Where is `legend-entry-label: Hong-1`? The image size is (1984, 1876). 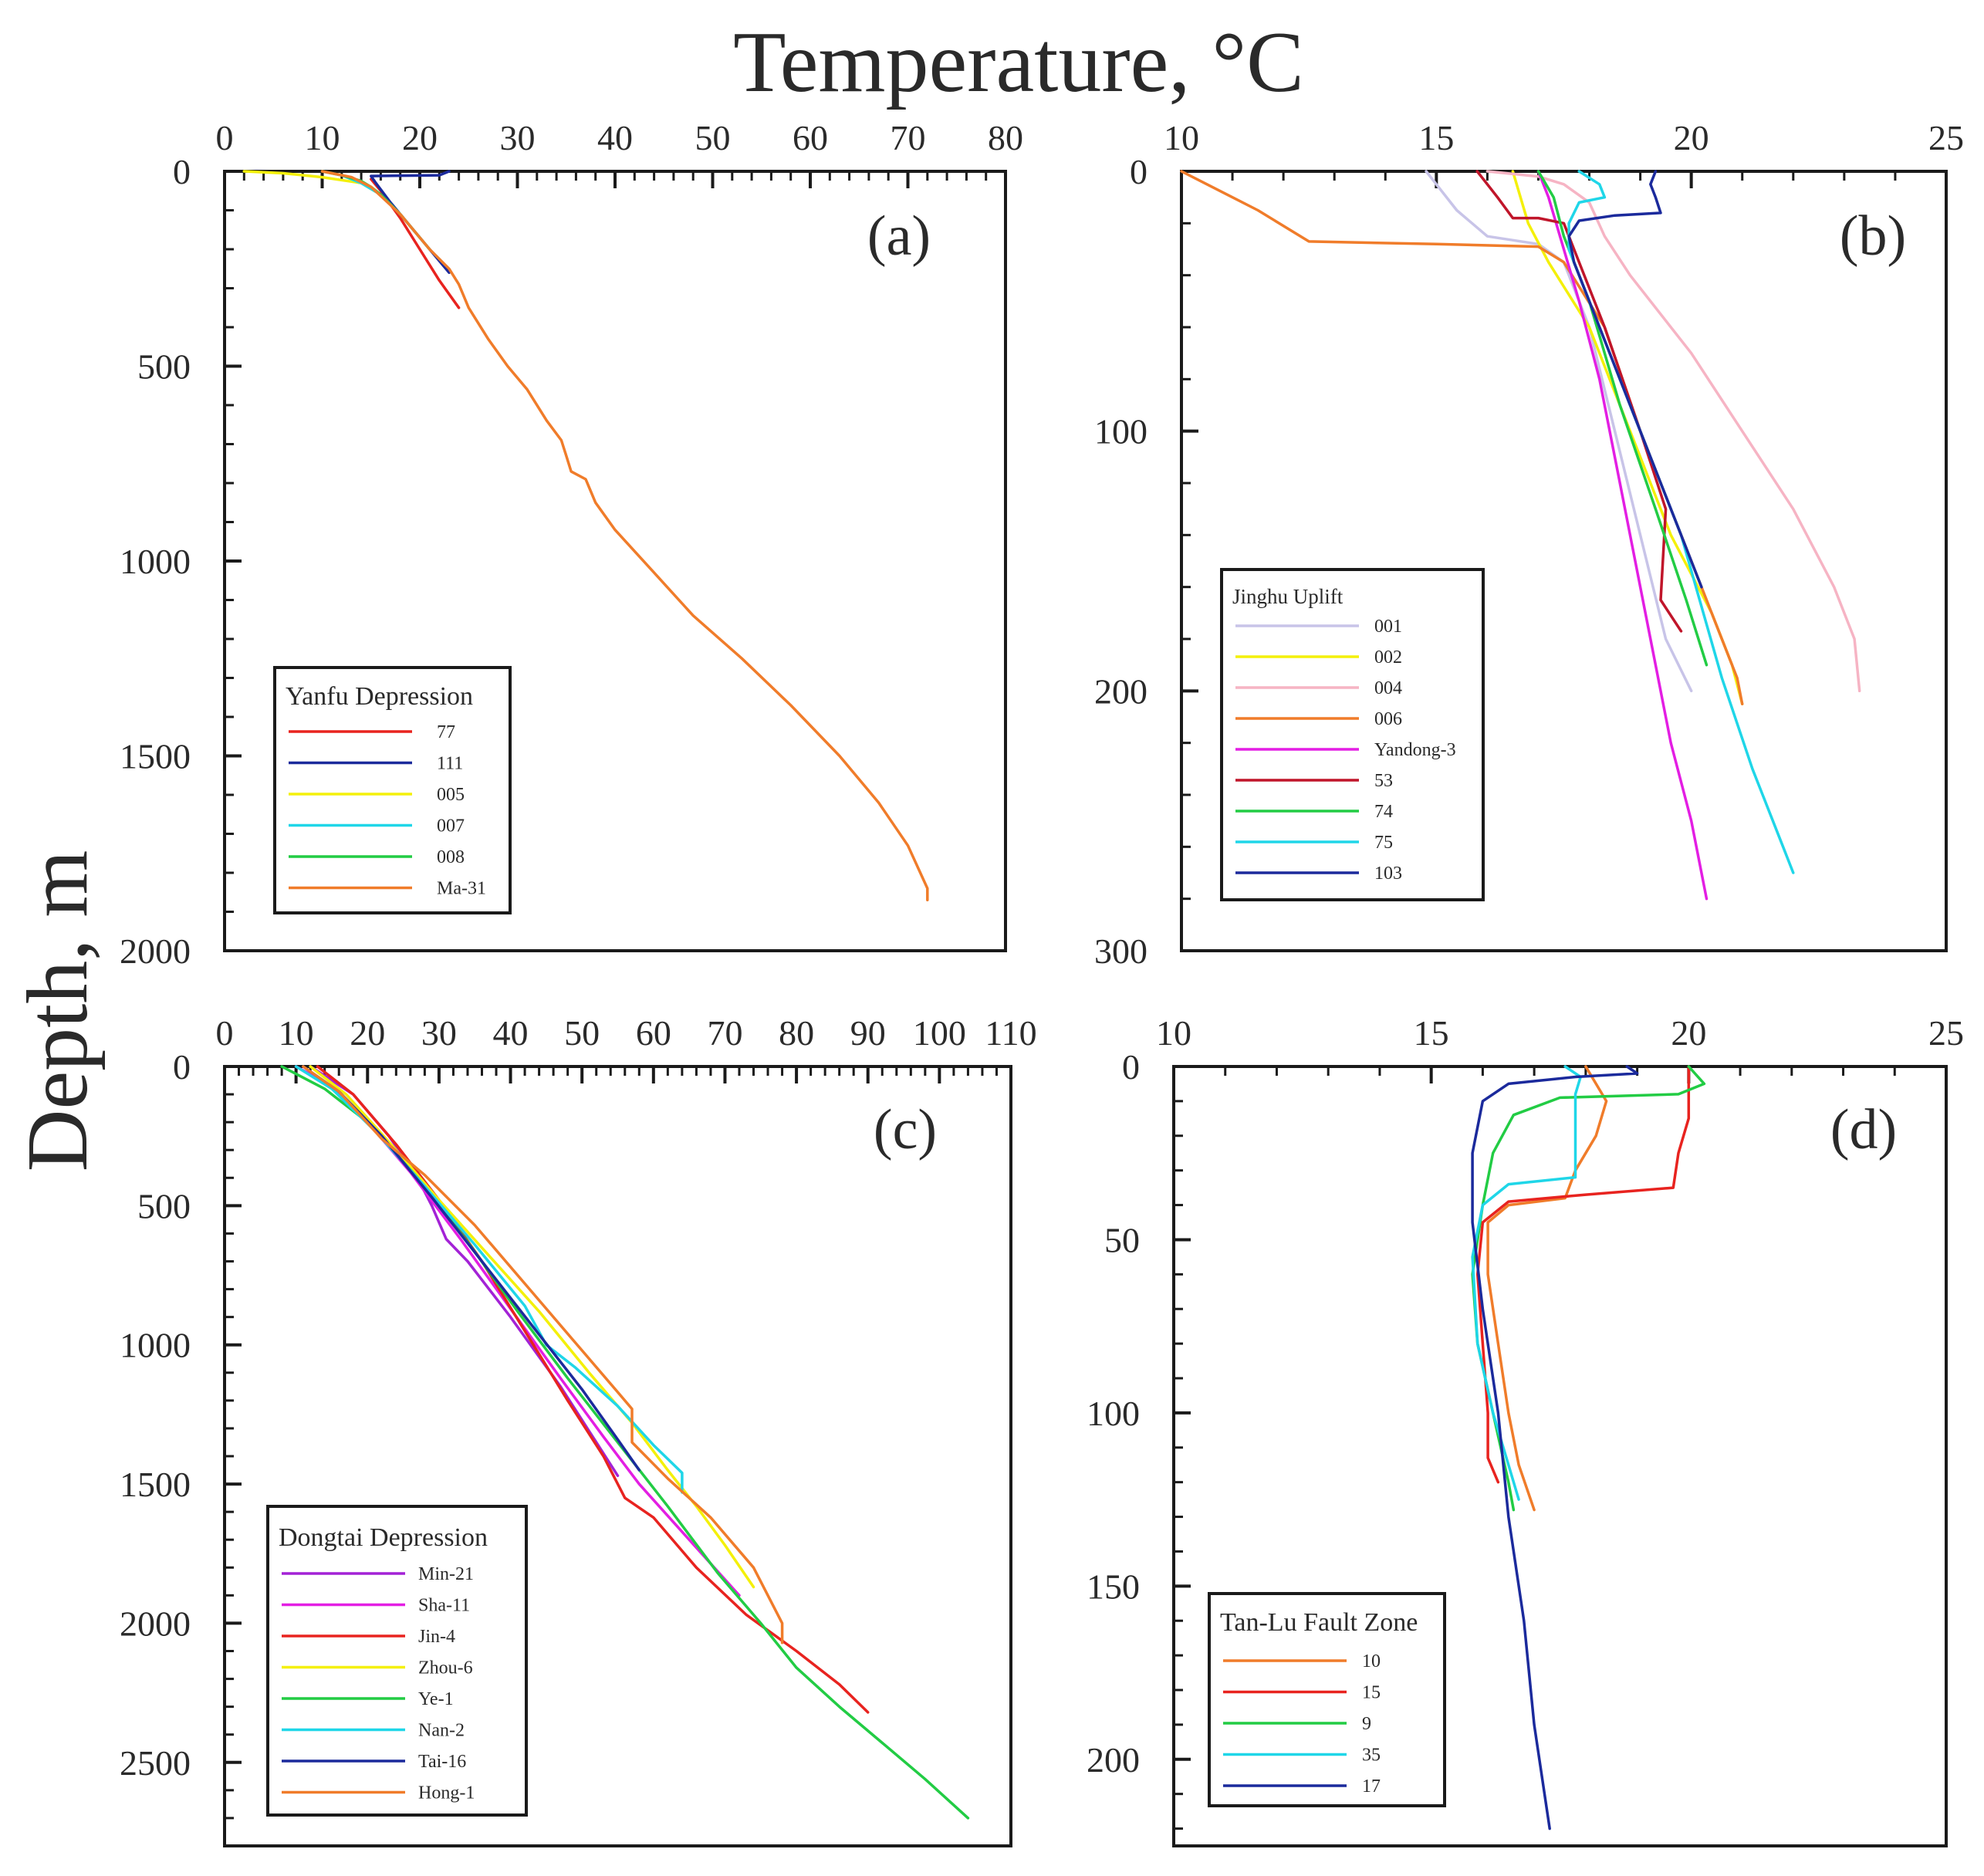
legend-entry-label: Hong-1 is located at coordinates (447, 1793).